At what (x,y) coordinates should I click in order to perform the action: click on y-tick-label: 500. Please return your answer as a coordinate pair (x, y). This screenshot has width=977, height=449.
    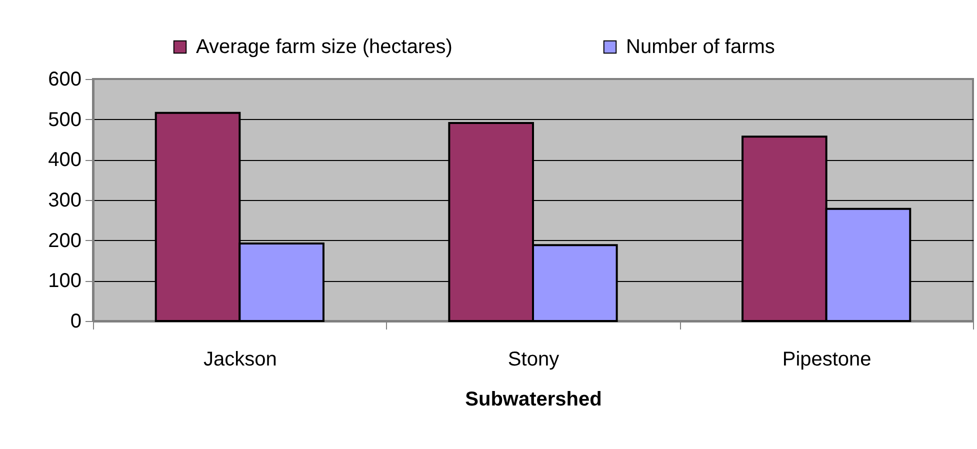
    Looking at the image, I should click on (65, 119).